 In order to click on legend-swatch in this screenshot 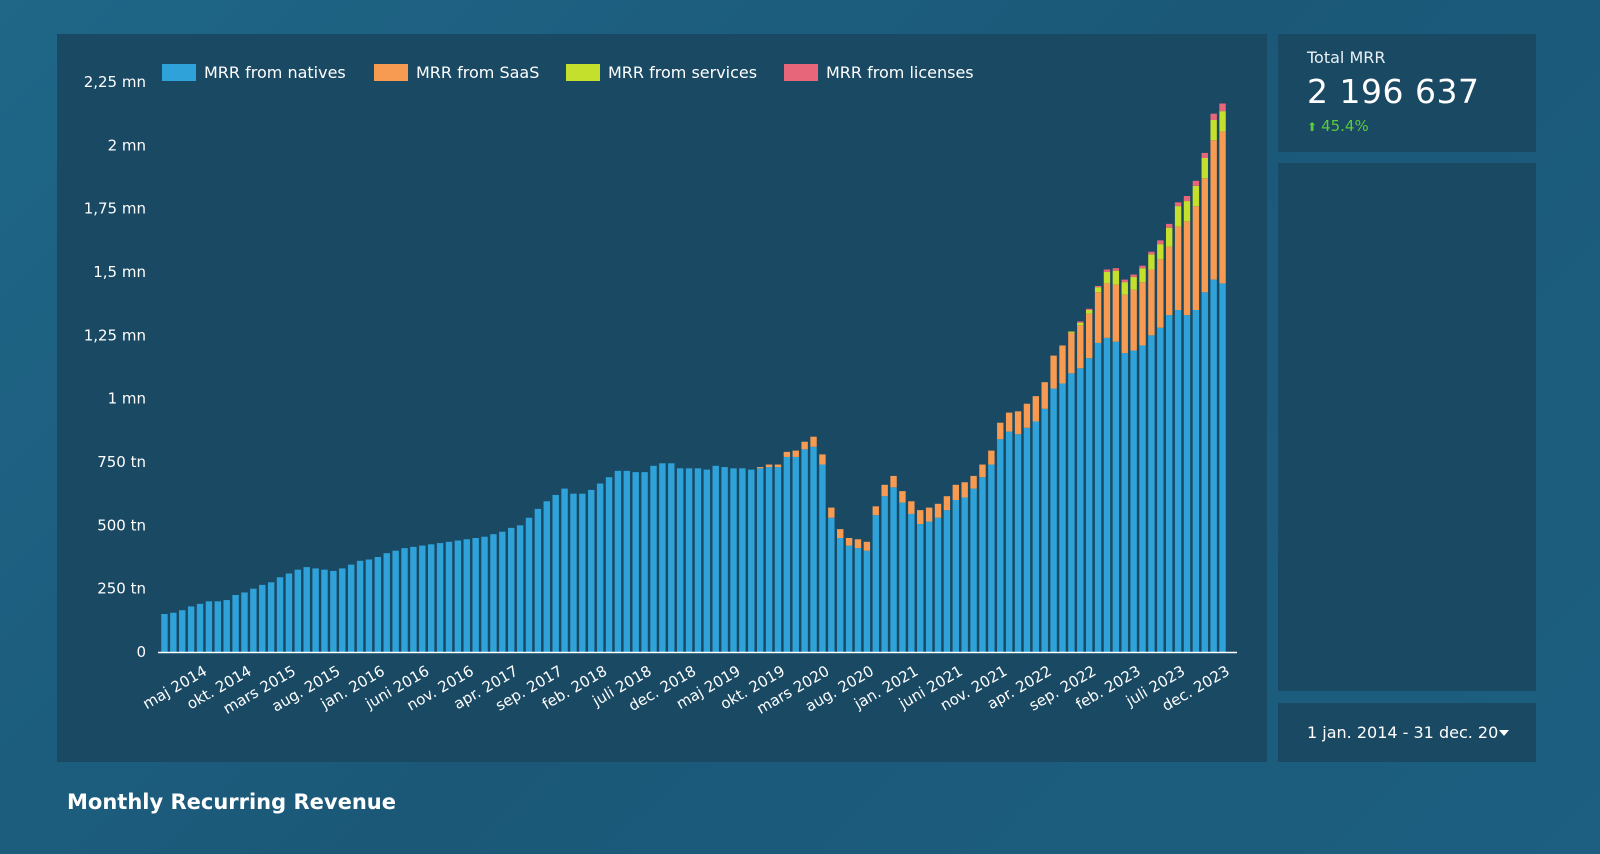, I will do `click(391, 72)`.